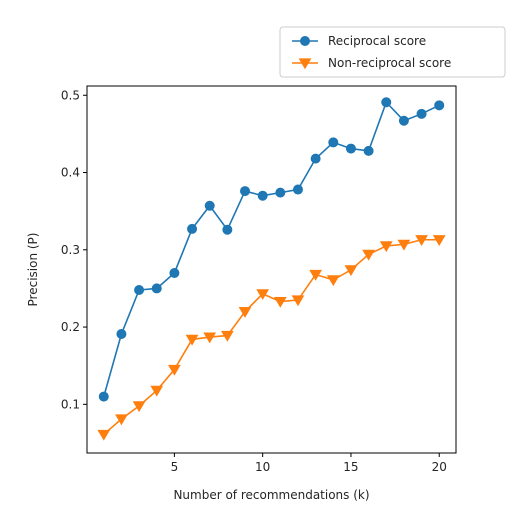  What do you see at coordinates (439, 467) in the screenshot?
I see `x-tick-label: 20` at bounding box center [439, 467].